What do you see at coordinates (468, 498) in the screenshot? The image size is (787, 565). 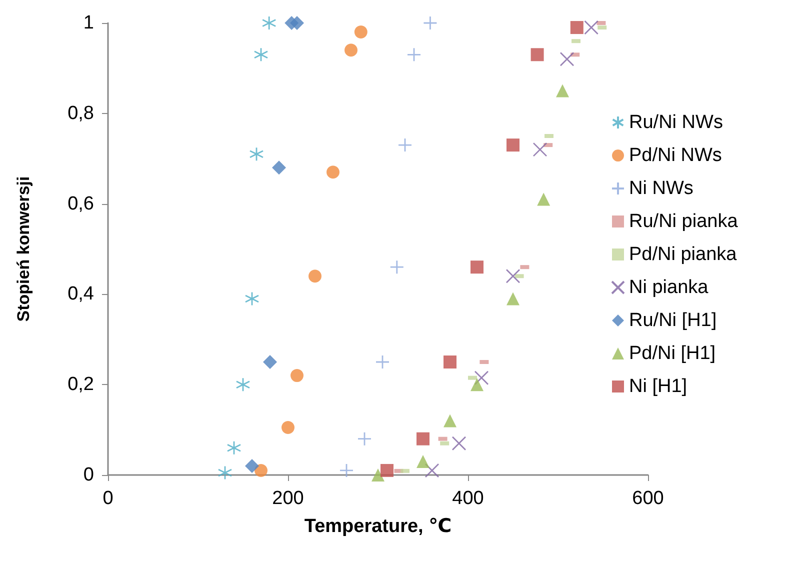 I see `x-tick-label: 400` at bounding box center [468, 498].